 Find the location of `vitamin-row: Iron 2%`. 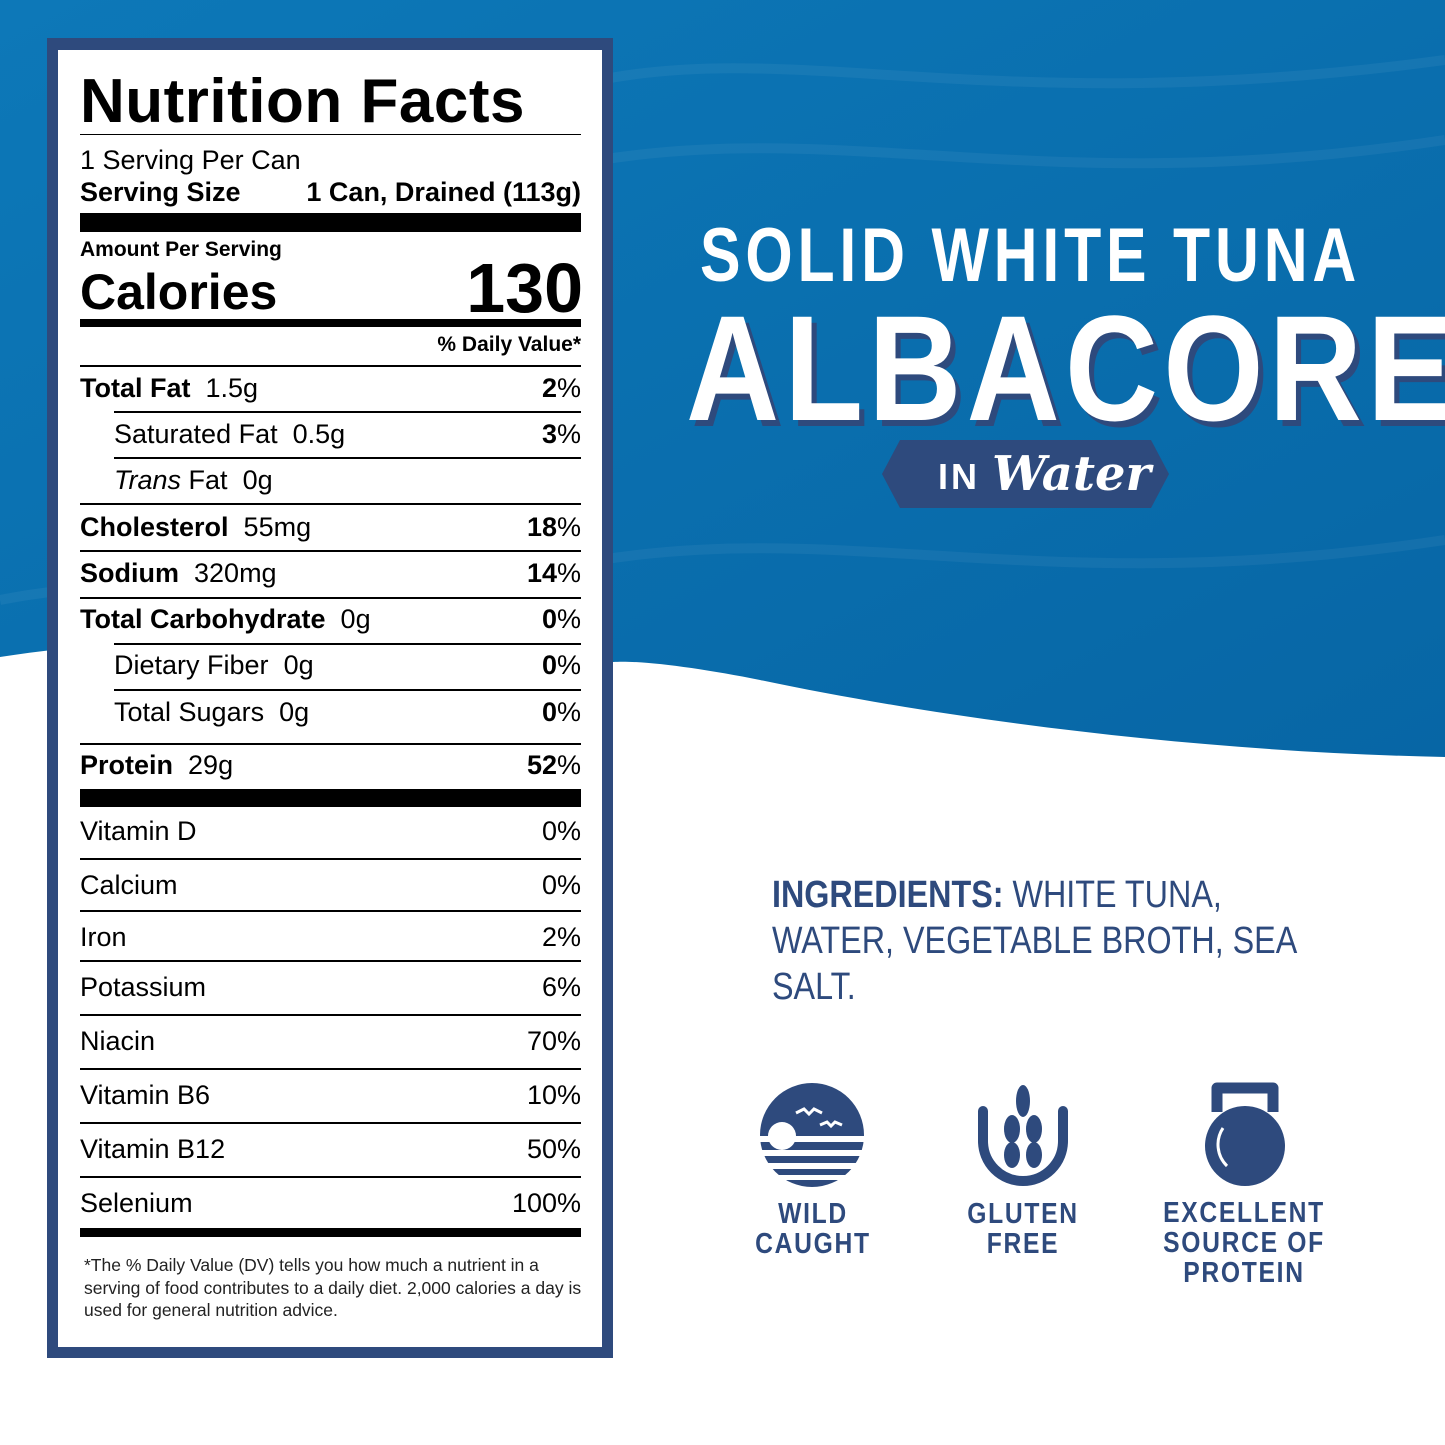

vitamin-row: Iron 2% is located at coordinates (330, 937).